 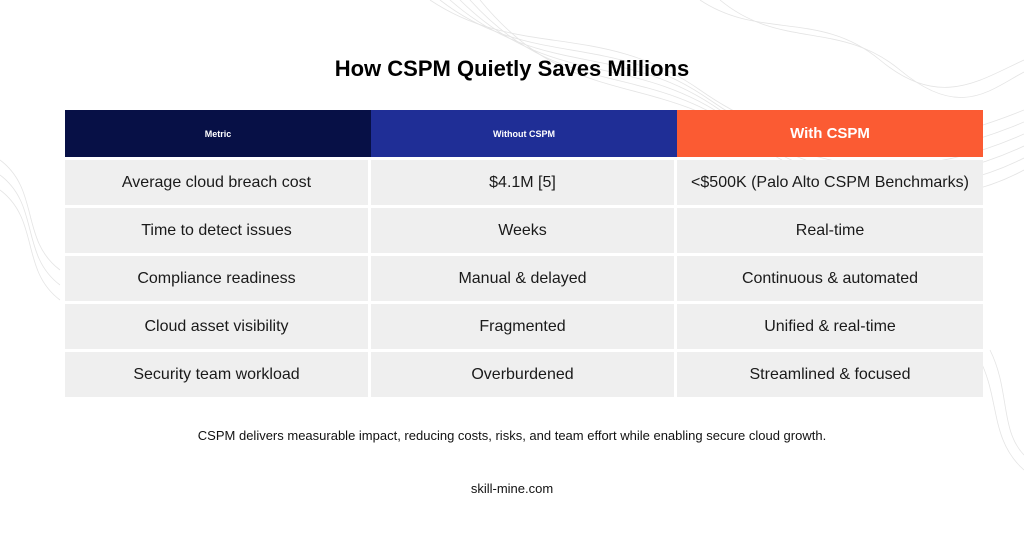 What do you see at coordinates (218, 230) in the screenshot?
I see `metric-cell: Time to detect issues` at bounding box center [218, 230].